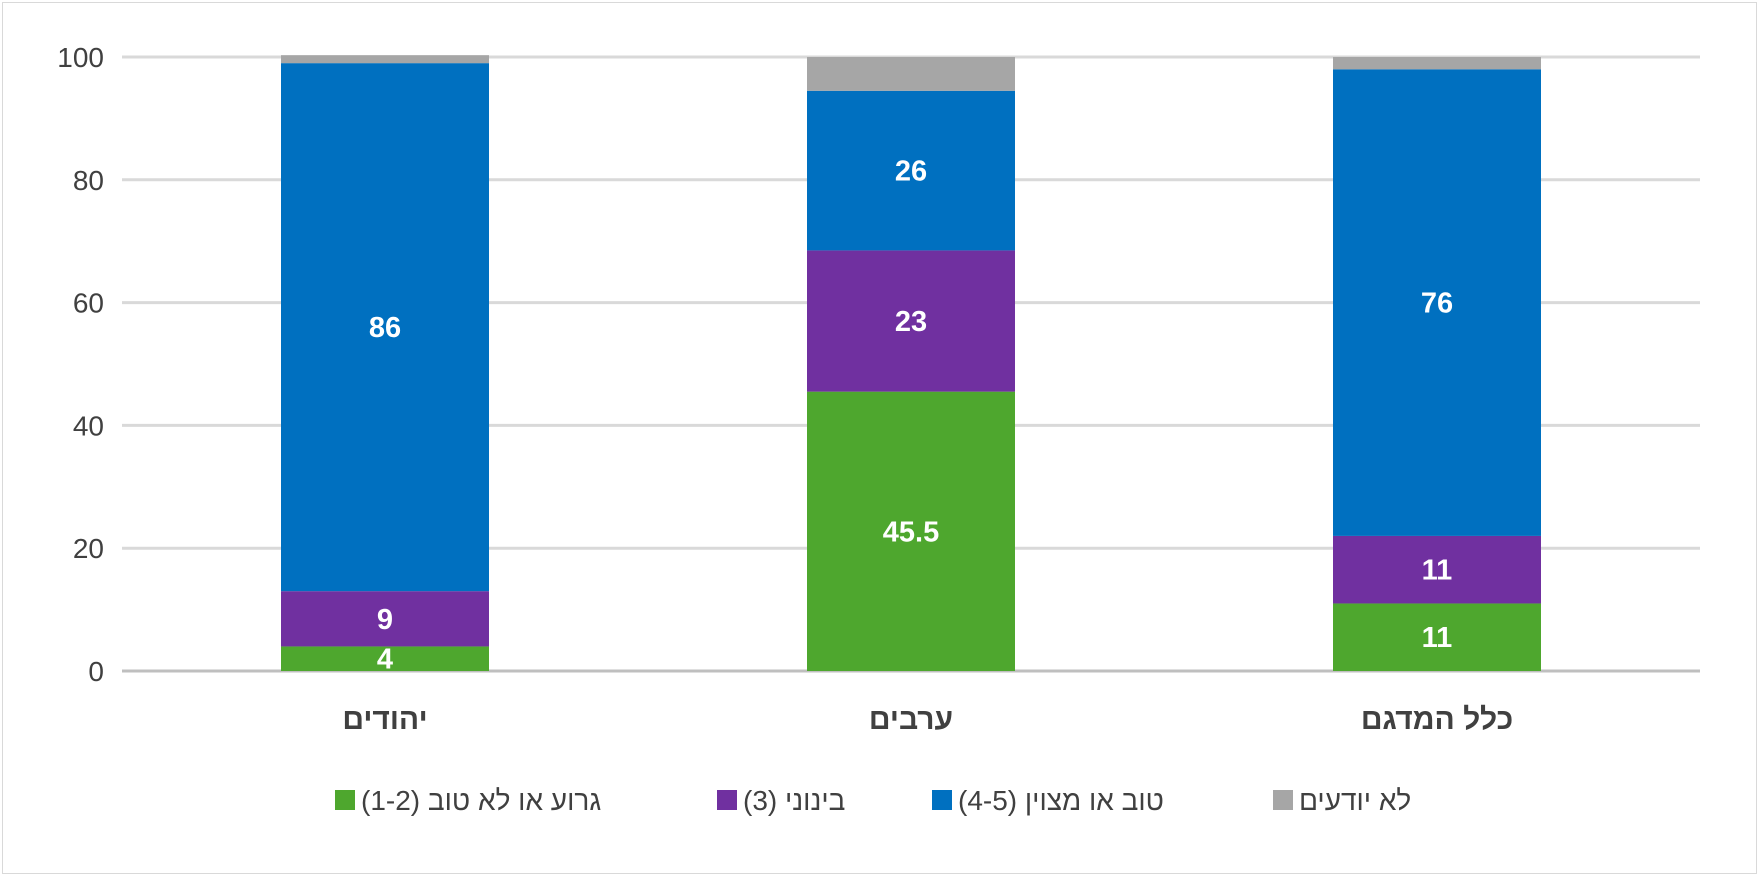  What do you see at coordinates (80, 364) in the screenshot?
I see `y-axis-ticks: 0 20 40 60 80 100` at bounding box center [80, 364].